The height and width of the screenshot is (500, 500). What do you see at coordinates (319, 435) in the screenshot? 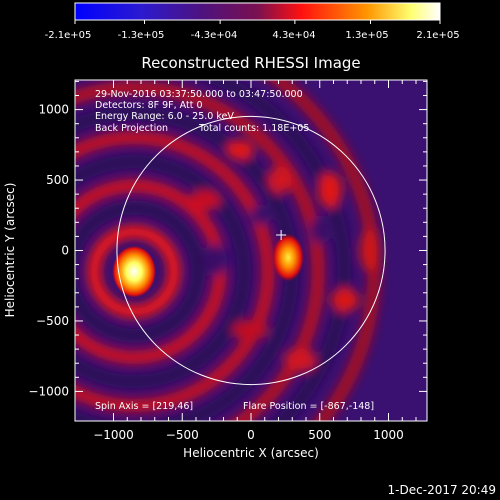
I see `x-tick-label: 500` at bounding box center [319, 435].